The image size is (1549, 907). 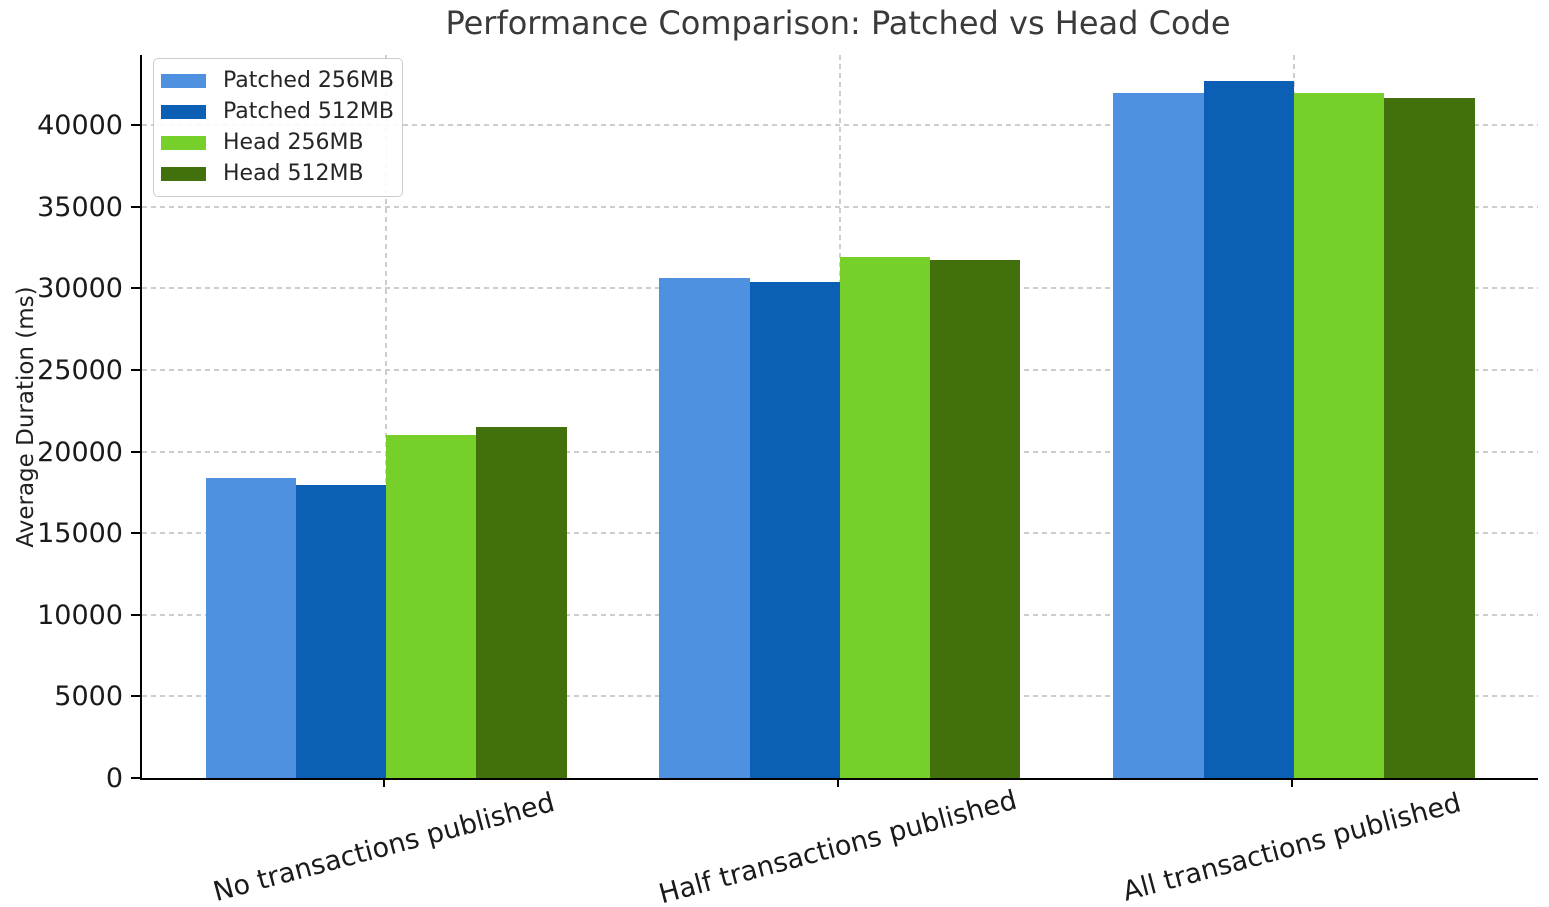 I want to click on gridline-vertical, so click(x=386, y=416).